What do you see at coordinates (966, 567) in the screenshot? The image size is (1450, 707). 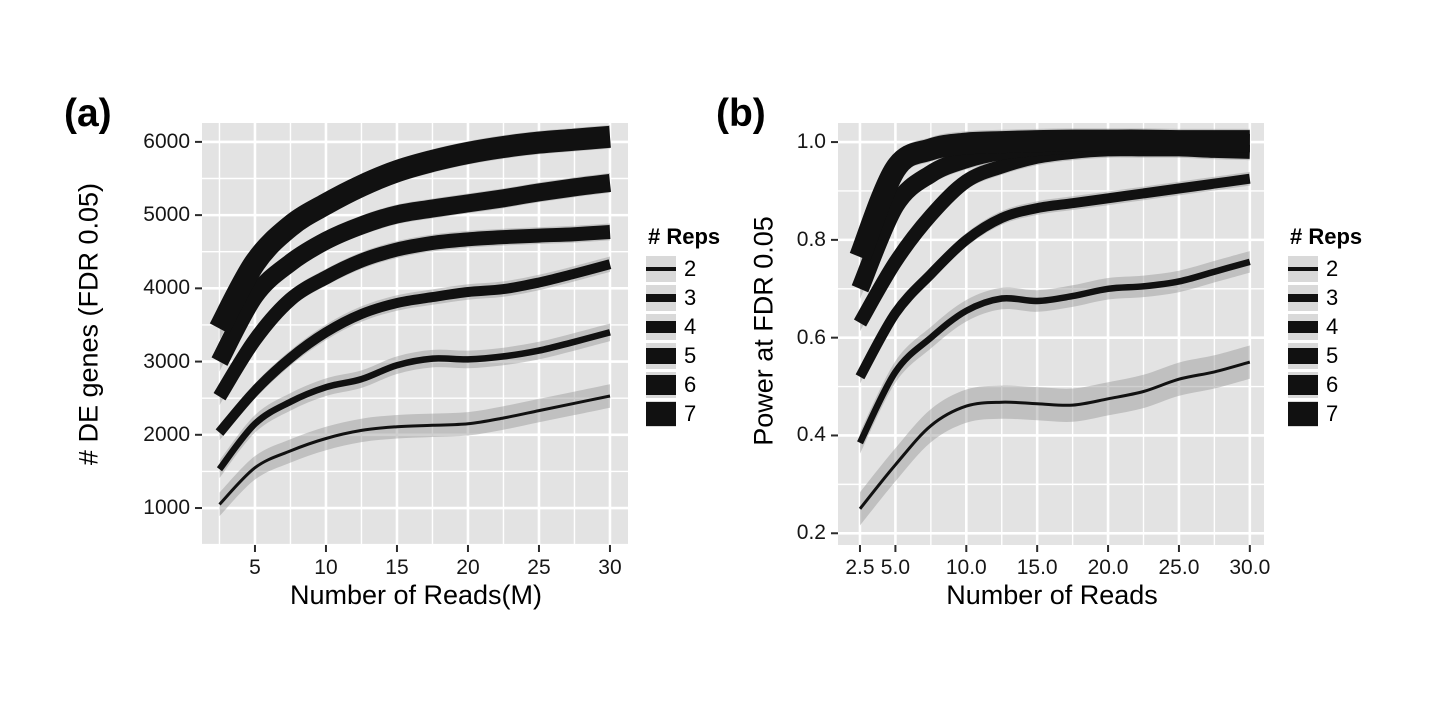 I see `x-tick-label: 10.0` at bounding box center [966, 567].